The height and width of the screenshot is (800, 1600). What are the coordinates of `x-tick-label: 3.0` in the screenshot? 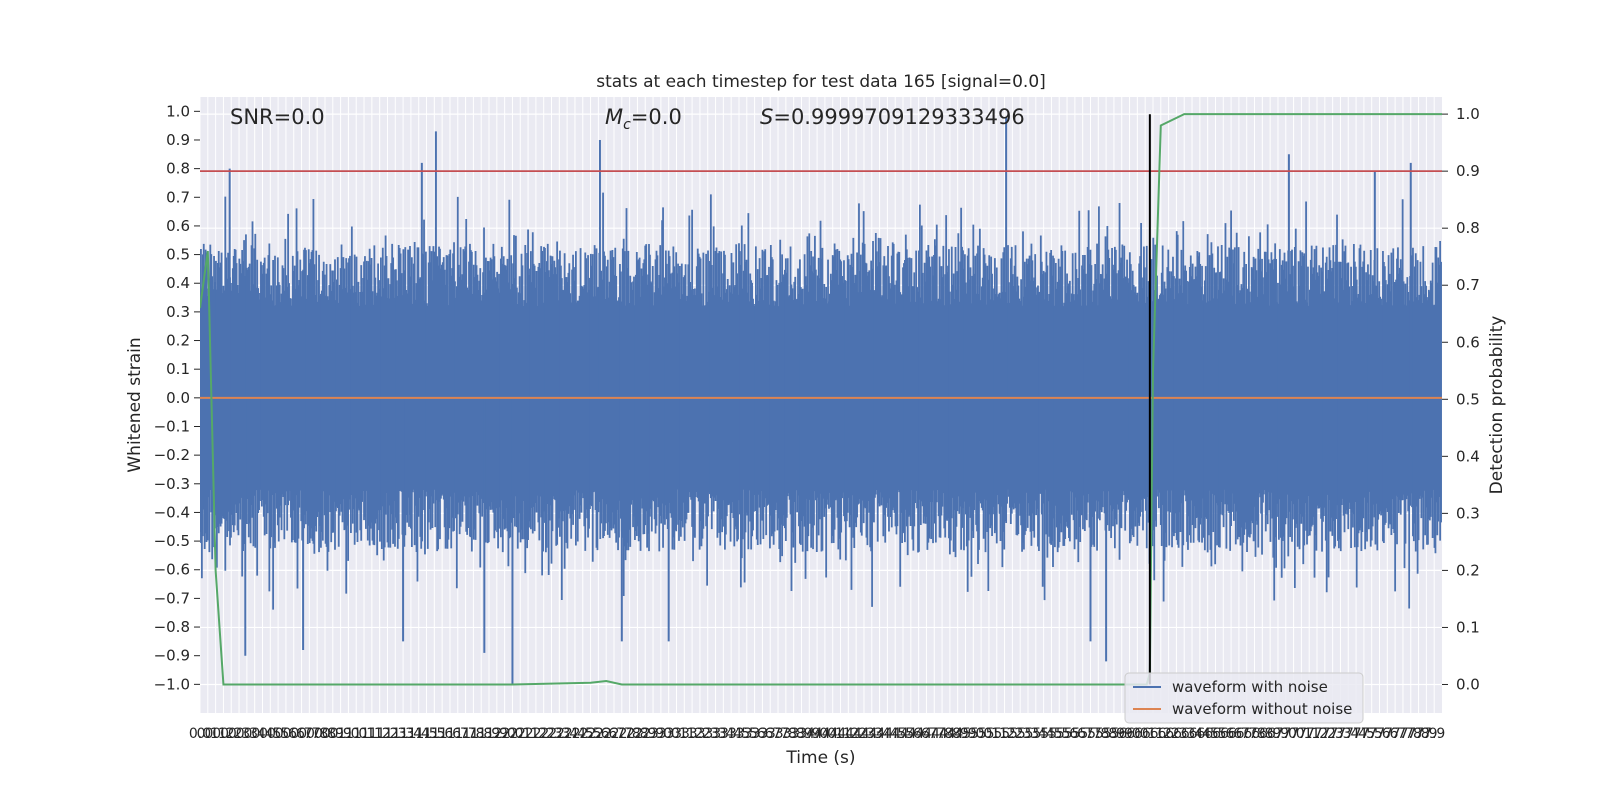 It's located at (669, 734).